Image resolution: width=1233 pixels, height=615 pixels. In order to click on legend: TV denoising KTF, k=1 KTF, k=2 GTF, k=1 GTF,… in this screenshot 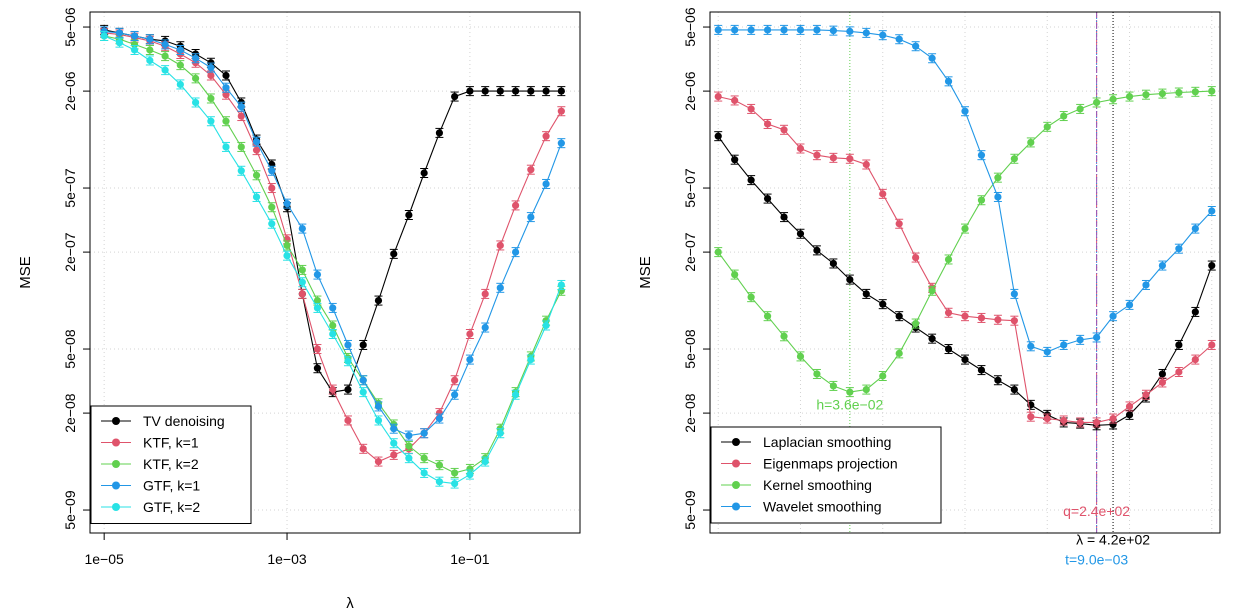, I will do `click(171, 464)`.